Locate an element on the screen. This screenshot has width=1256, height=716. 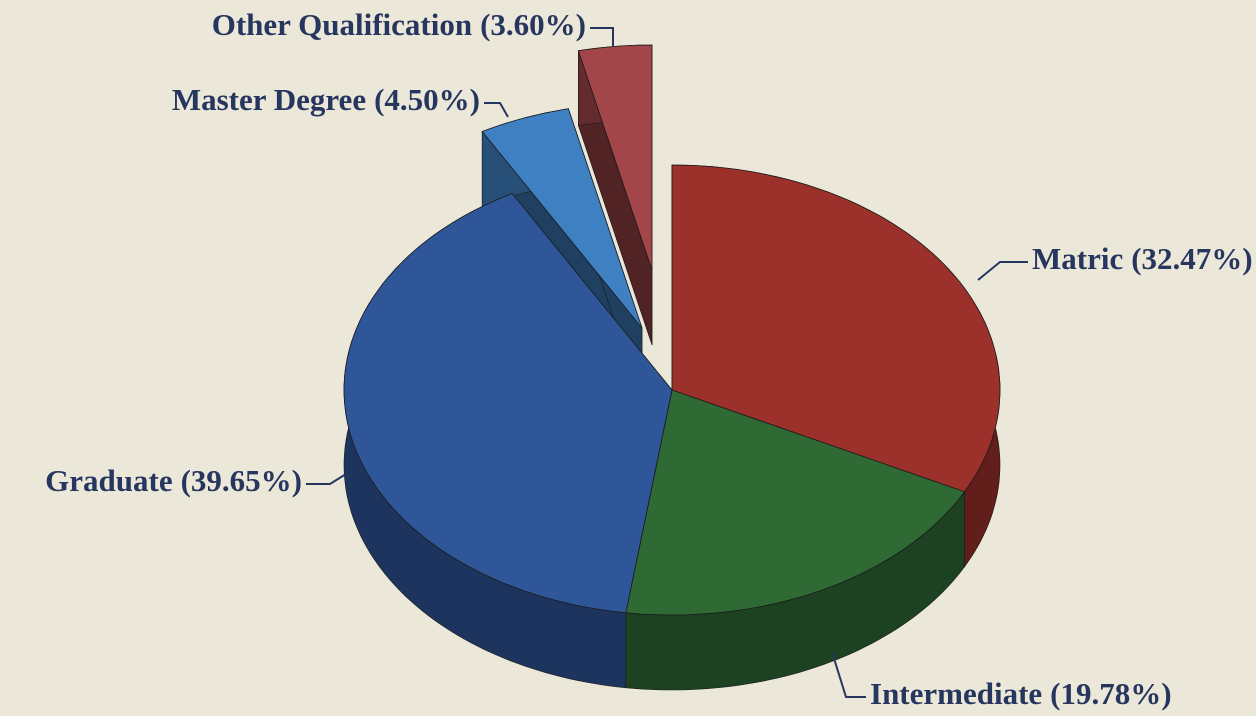
label-value: (19.78%) is located at coordinates (1110, 693).